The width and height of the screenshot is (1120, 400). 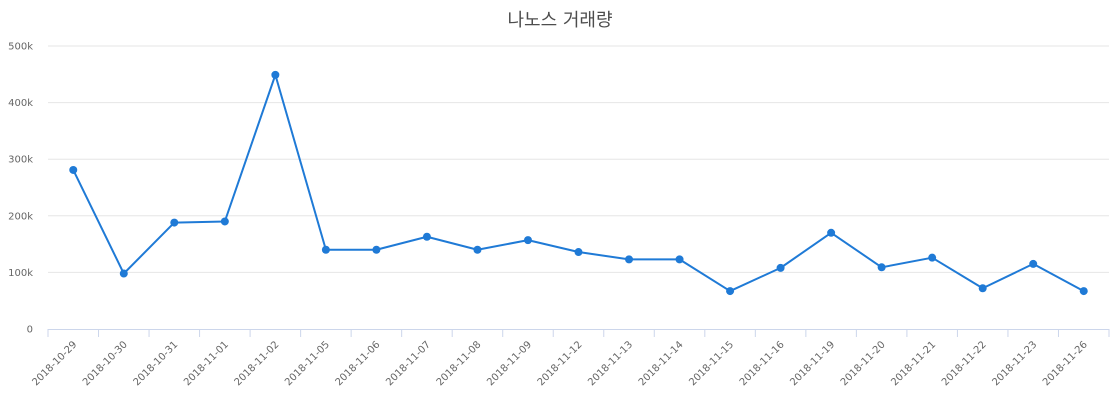 I want to click on x-tick-label: 2018-11-23, so click(x=1014, y=363).